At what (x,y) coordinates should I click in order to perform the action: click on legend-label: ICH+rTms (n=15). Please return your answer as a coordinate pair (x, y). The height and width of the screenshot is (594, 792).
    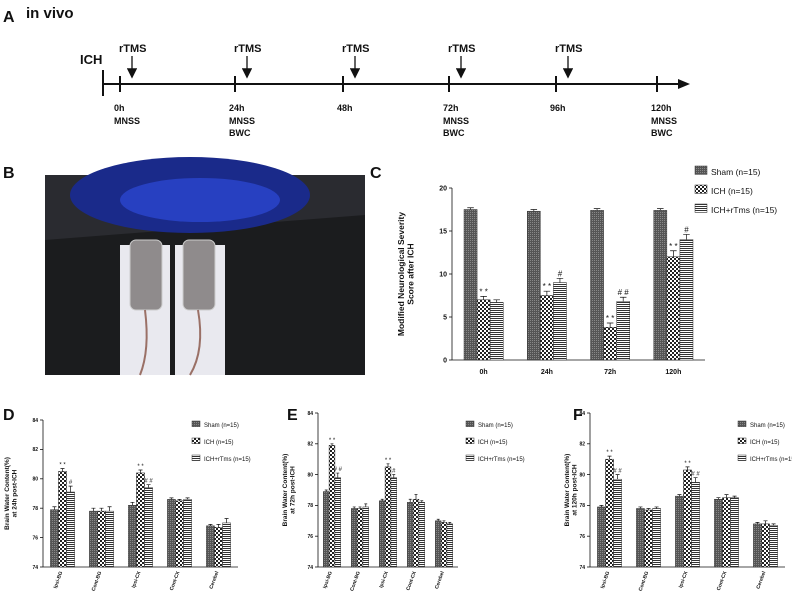
    Looking at the image, I should click on (227, 460).